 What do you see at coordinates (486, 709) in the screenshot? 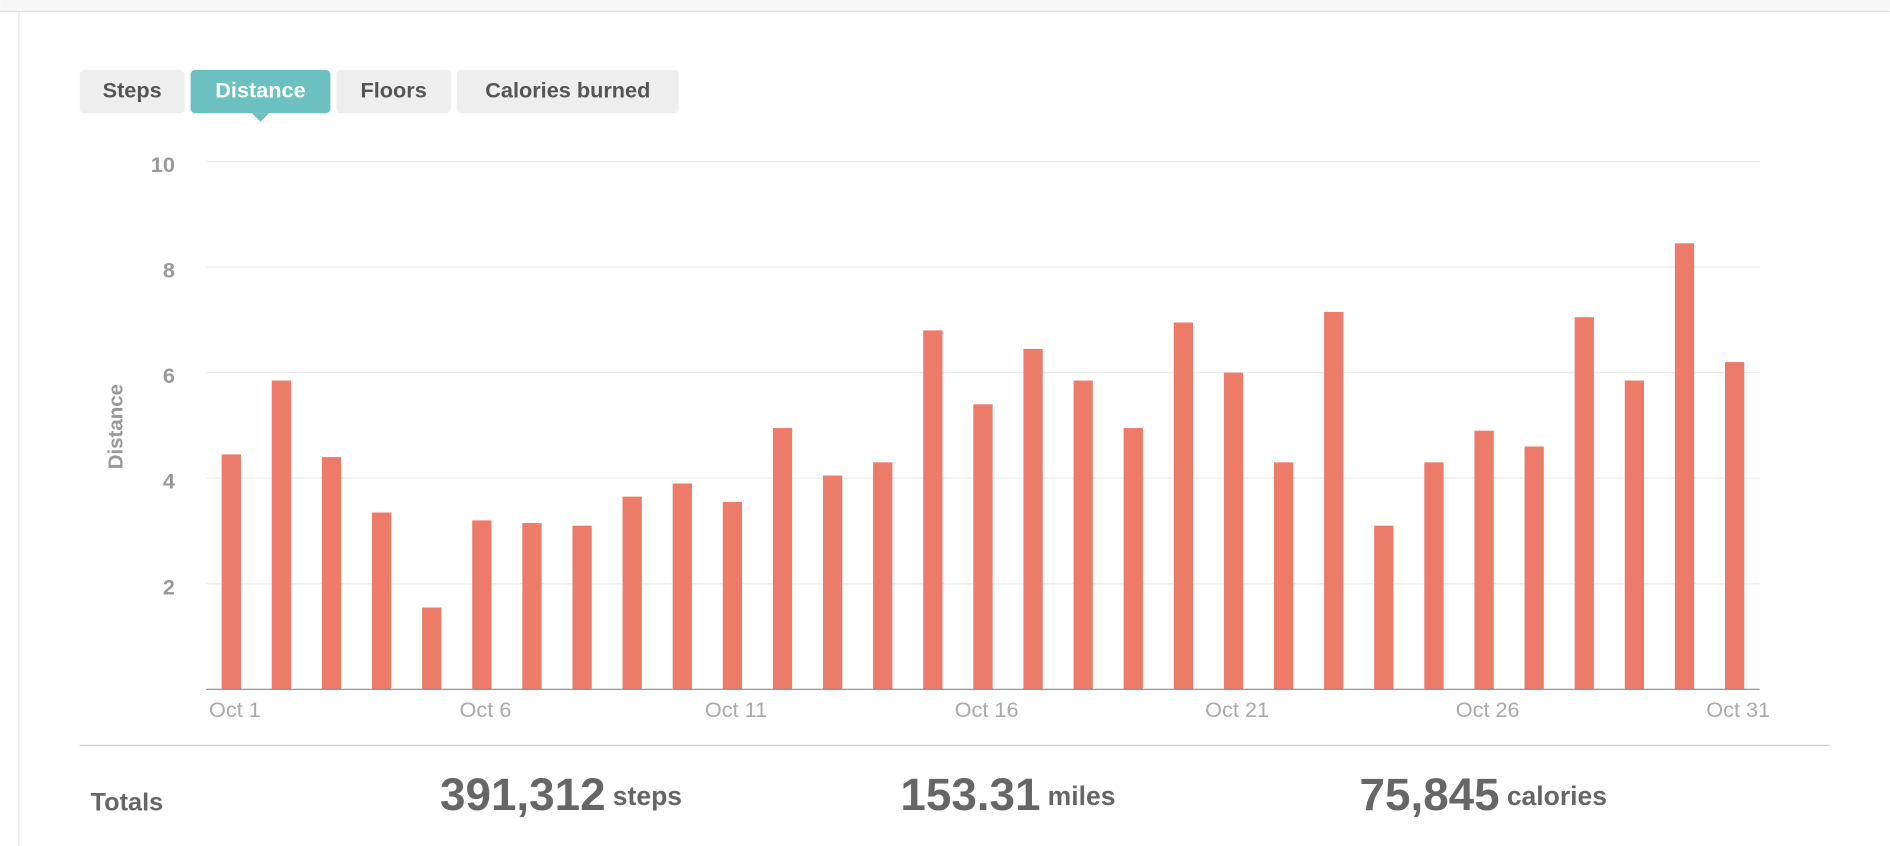
I see `x-tick-label: Oct 6` at bounding box center [486, 709].